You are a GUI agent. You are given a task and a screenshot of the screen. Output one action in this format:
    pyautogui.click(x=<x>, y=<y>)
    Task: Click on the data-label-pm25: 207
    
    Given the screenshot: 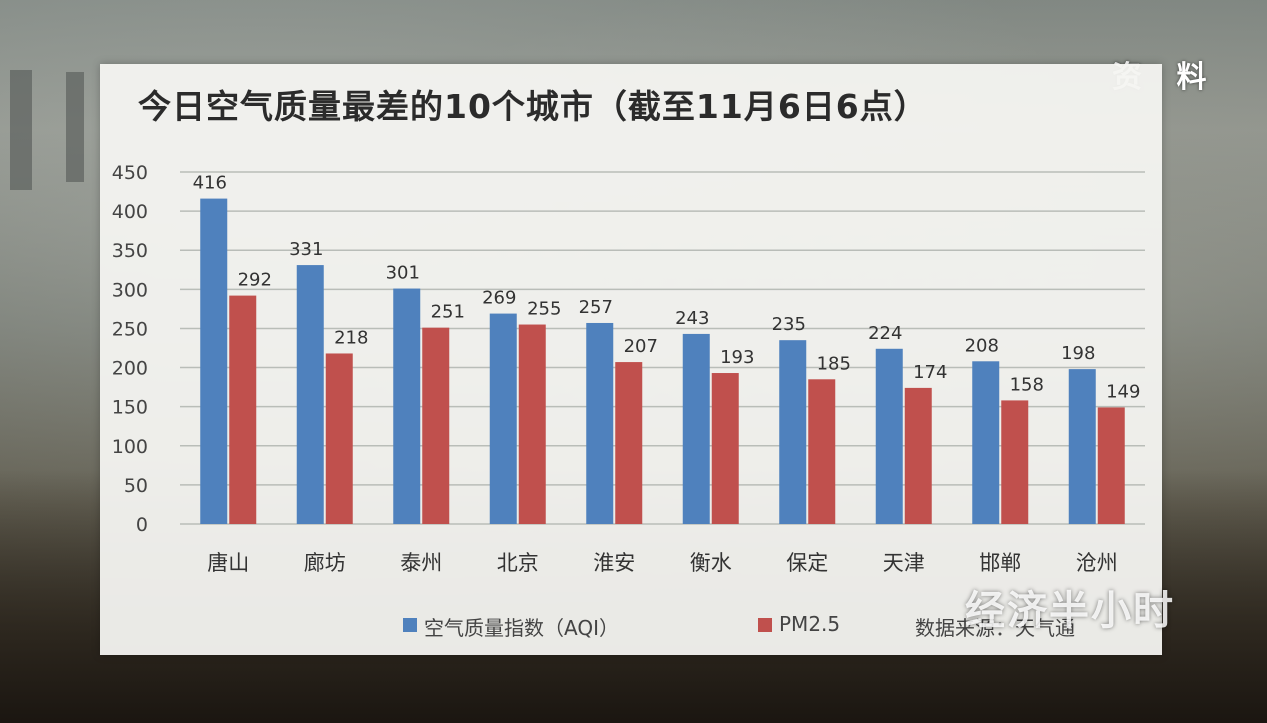 What is the action you would take?
    pyautogui.click(x=641, y=346)
    